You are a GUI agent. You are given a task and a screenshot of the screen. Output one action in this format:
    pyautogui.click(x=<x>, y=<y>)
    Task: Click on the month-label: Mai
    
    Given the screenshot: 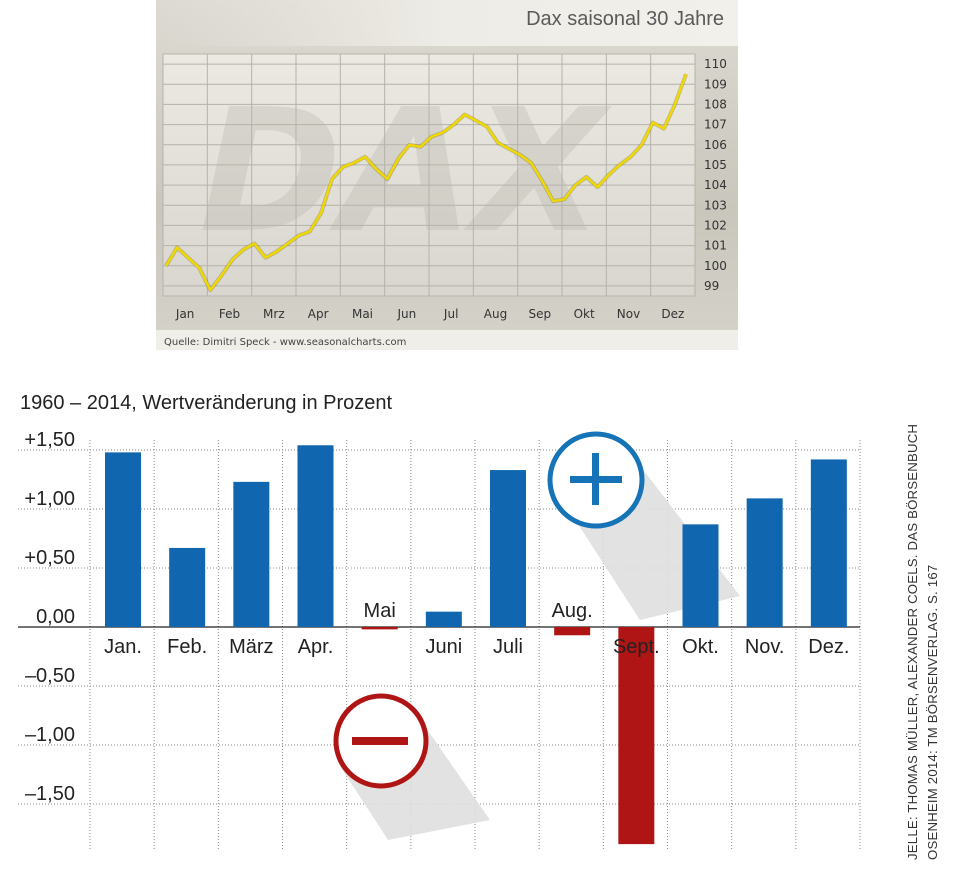 What is the action you would take?
    pyautogui.click(x=380, y=611)
    